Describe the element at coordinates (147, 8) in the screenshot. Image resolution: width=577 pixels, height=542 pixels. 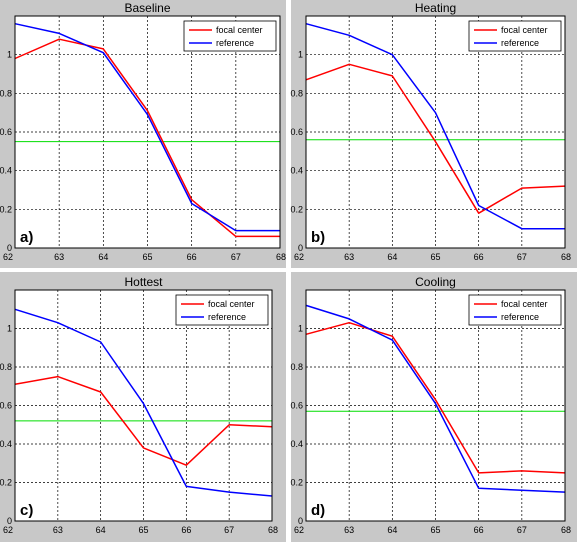
I see `chart-title: Baseline` at that location.